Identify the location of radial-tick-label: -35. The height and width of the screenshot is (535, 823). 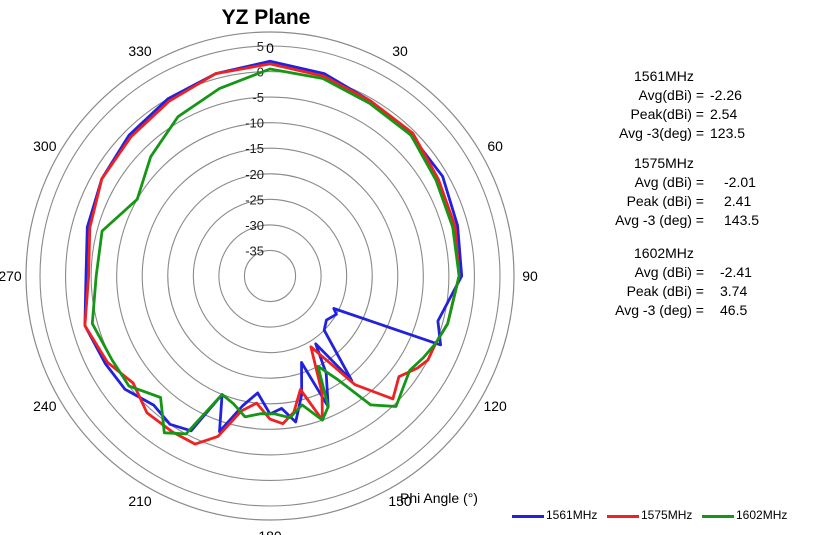
(254, 250).